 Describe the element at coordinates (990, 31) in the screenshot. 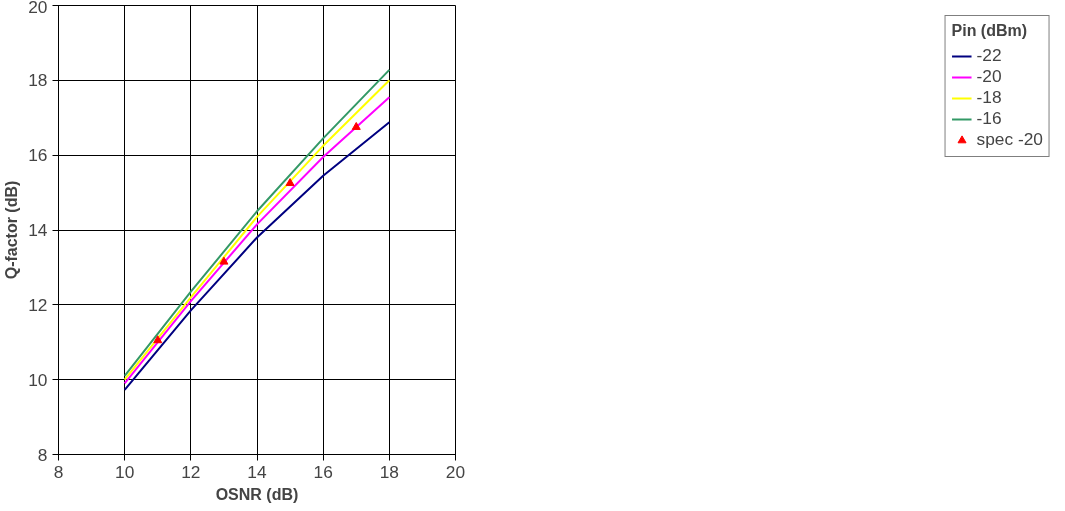

I see `legend-title: Pin (dBm)` at that location.